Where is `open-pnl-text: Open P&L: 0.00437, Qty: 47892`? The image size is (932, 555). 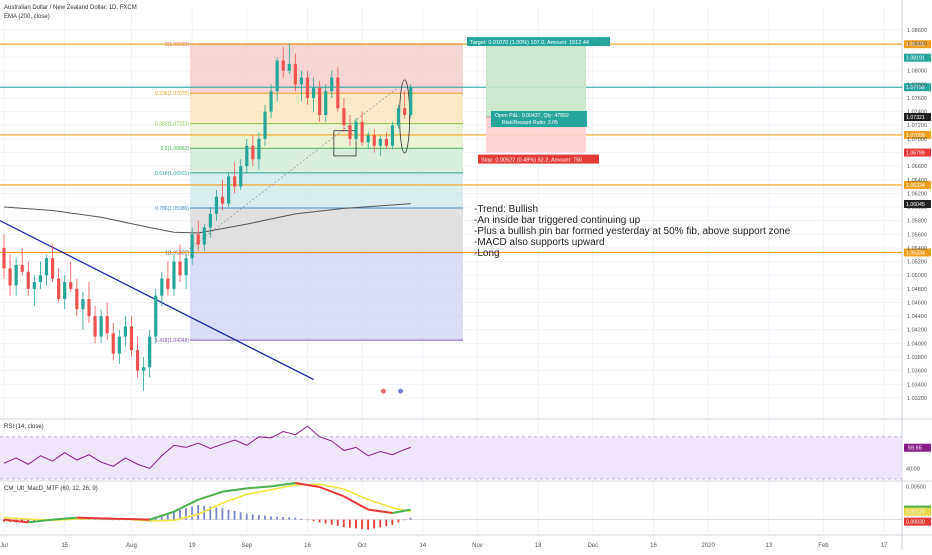
open-pnl-text: Open P&L: 0.00437, Qty: 47892 is located at coordinates (532, 116).